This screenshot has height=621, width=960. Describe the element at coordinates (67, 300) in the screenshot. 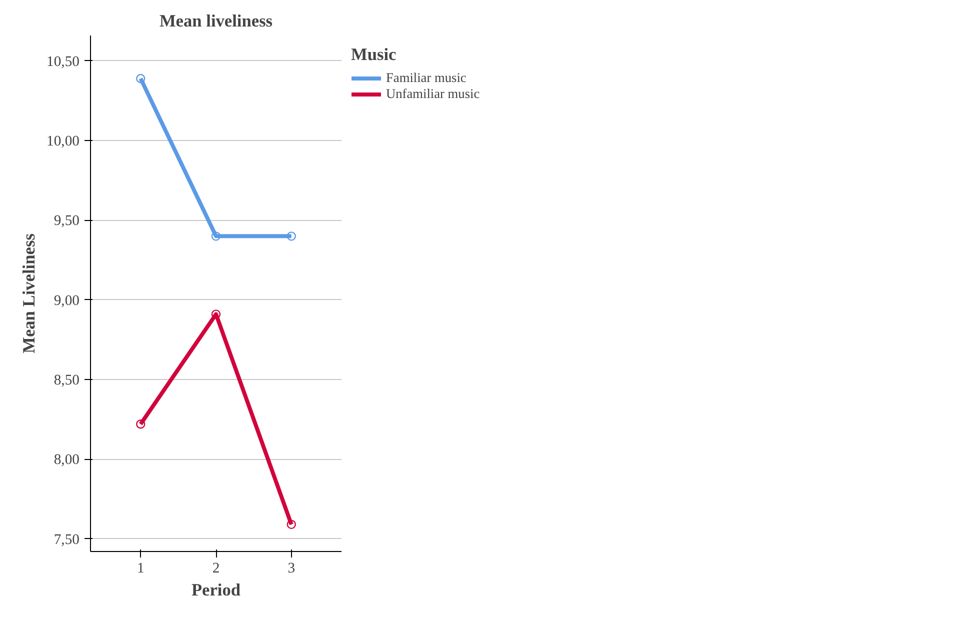

I see `y-tick-label: 9,00` at that location.